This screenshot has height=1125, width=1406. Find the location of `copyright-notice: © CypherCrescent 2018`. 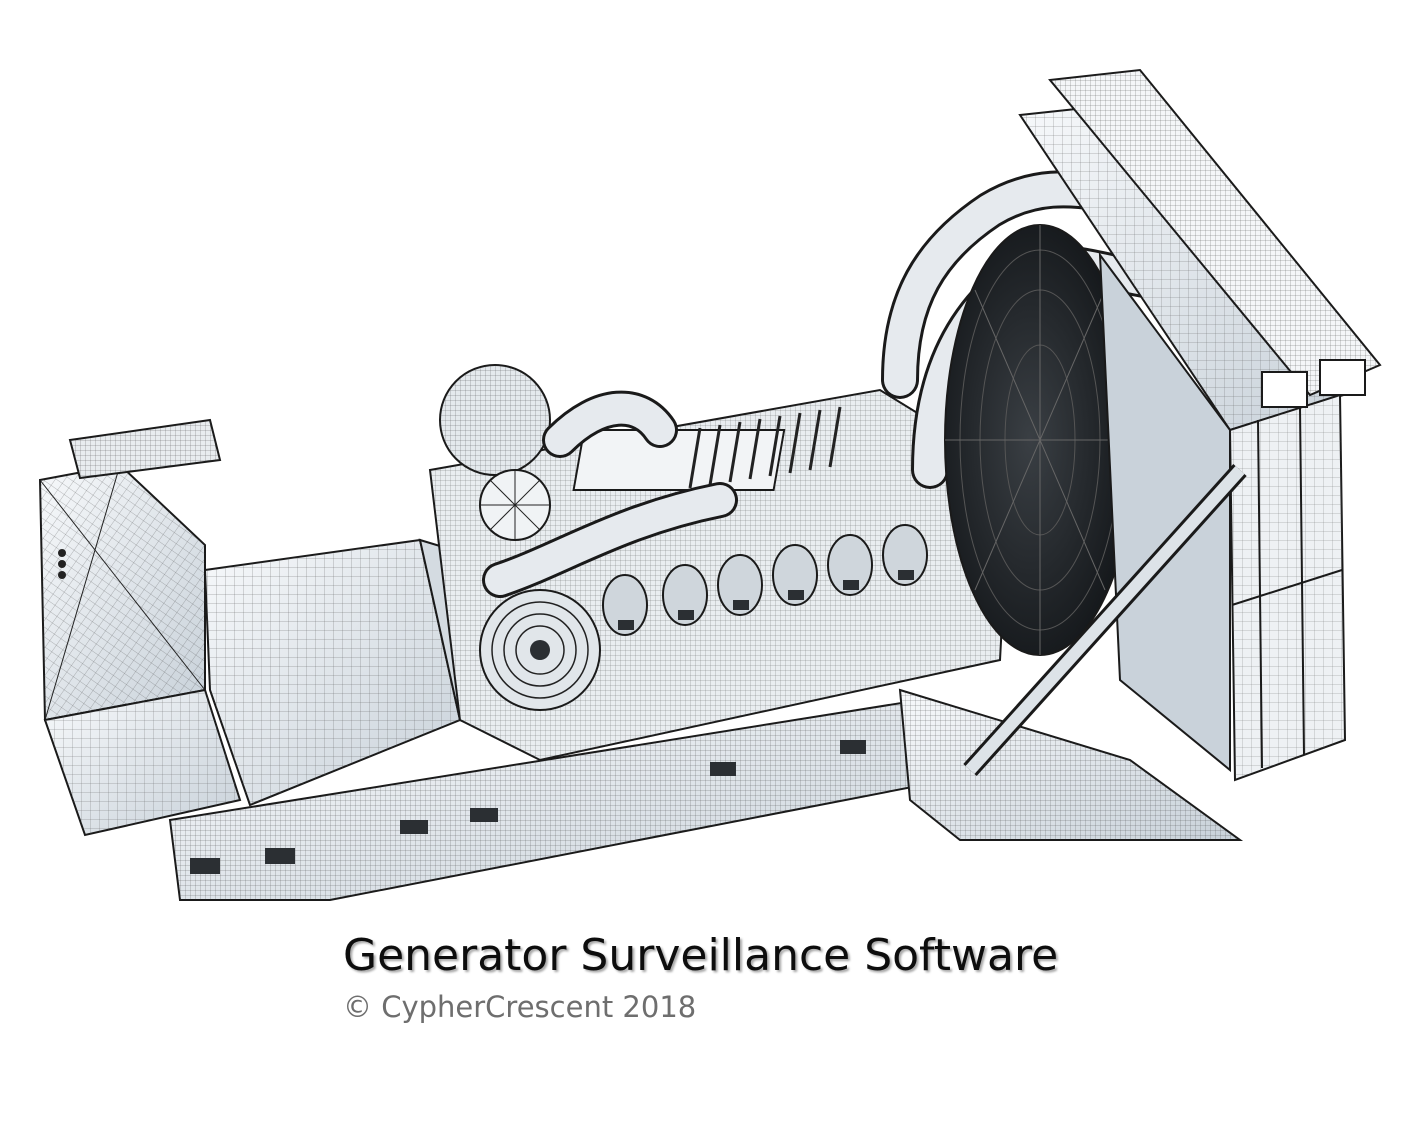

copyright-notice: © CypherCrescent 2018 is located at coordinates (520, 1007).